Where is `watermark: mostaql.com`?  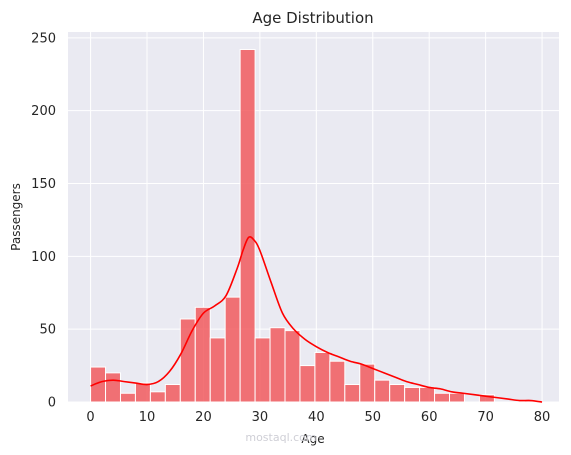
watermark: mostaql.com is located at coordinates (280, 437).